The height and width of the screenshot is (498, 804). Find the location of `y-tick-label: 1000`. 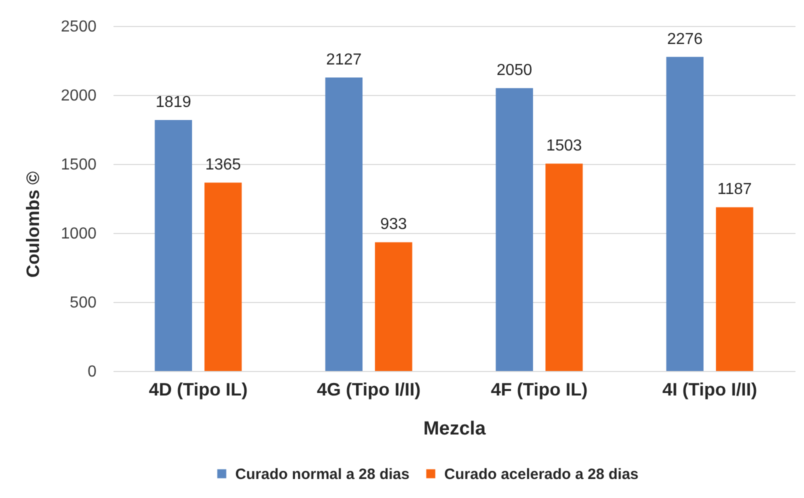

y-tick-label: 1000 is located at coordinates (78, 234).